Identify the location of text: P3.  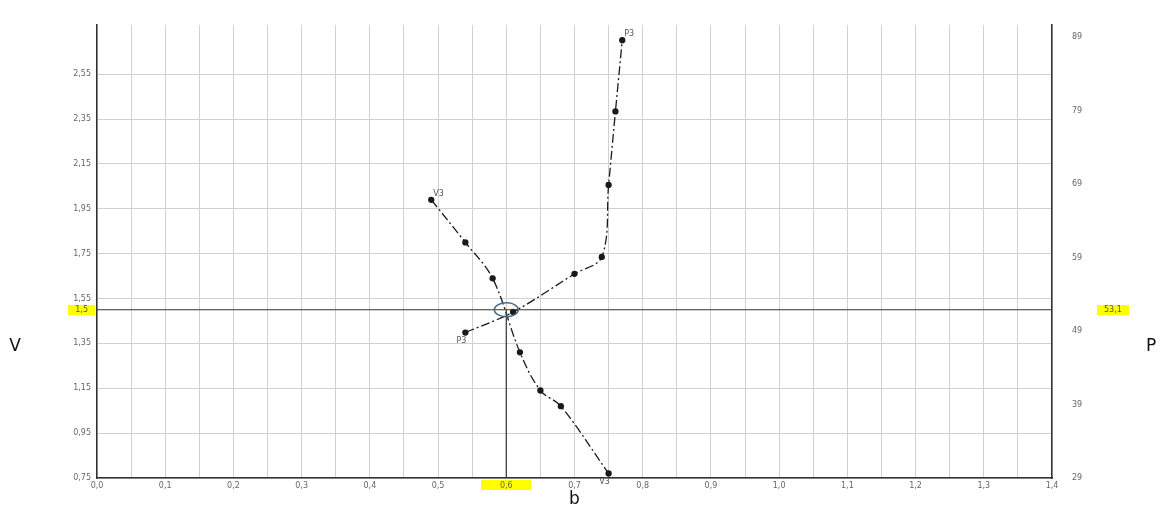
(461, 340).